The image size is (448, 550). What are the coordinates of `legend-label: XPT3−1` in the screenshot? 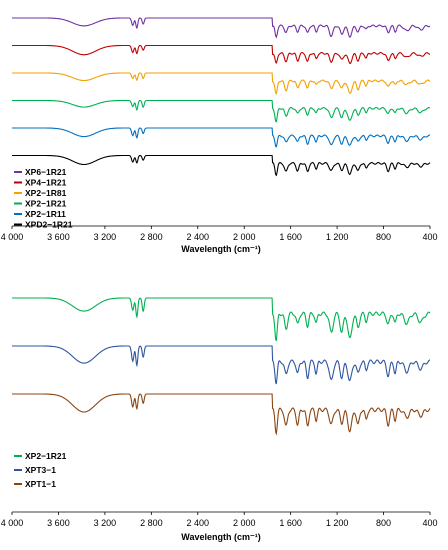 It's located at (40, 470).